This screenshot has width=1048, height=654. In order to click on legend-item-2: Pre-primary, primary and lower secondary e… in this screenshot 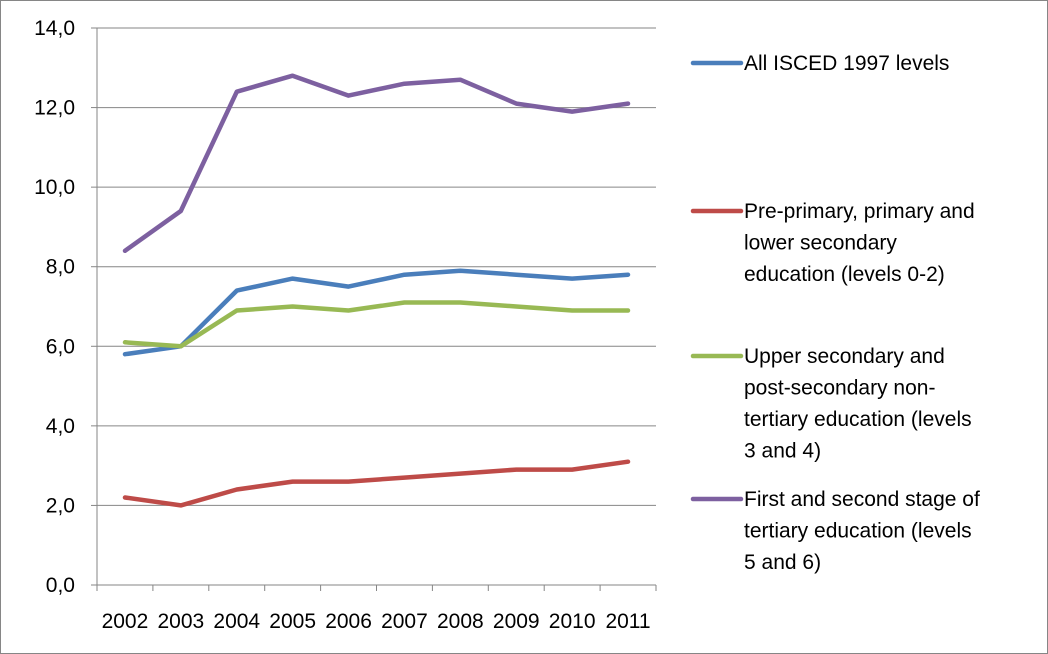, I will do `click(832, 243)`.